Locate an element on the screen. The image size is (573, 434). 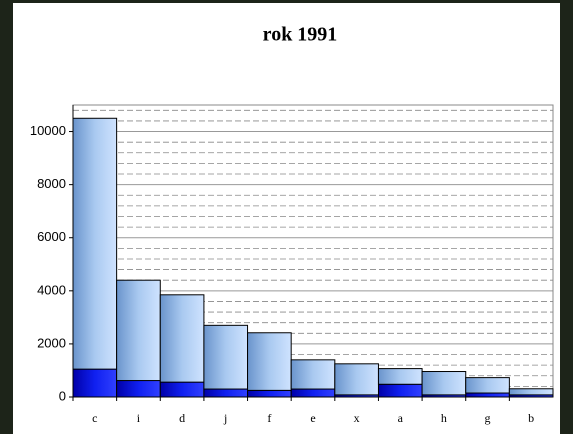
x-tick-label: f is located at coordinates (269, 418).